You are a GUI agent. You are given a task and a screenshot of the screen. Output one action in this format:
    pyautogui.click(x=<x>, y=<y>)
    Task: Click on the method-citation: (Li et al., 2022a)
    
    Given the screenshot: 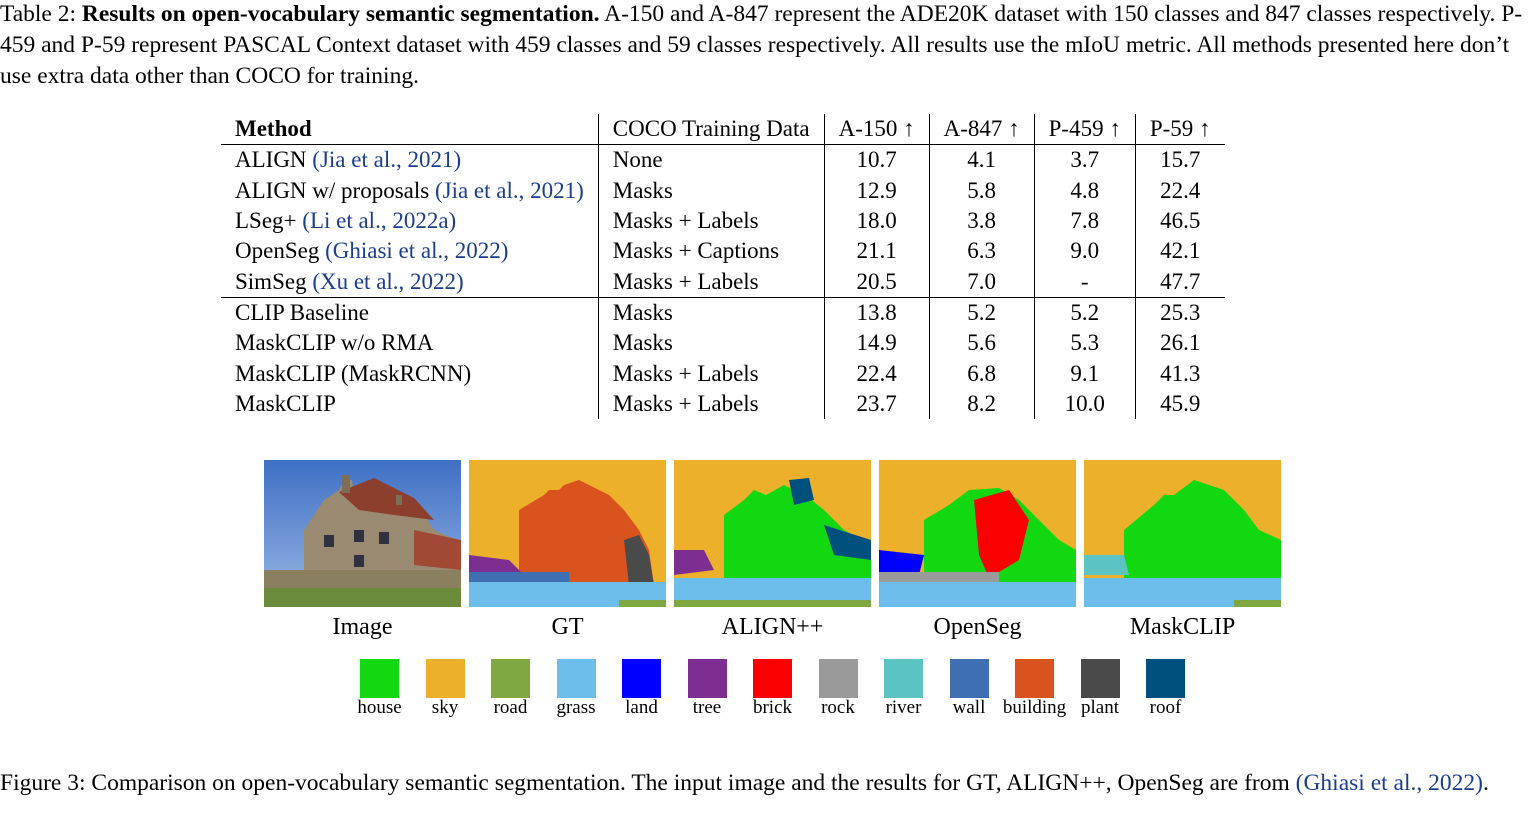 What is the action you would take?
    pyautogui.click(x=379, y=221)
    